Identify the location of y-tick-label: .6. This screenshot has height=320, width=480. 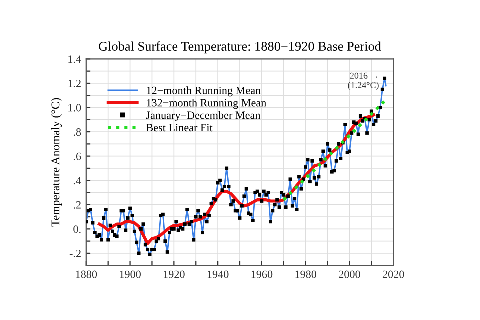
(78, 156).